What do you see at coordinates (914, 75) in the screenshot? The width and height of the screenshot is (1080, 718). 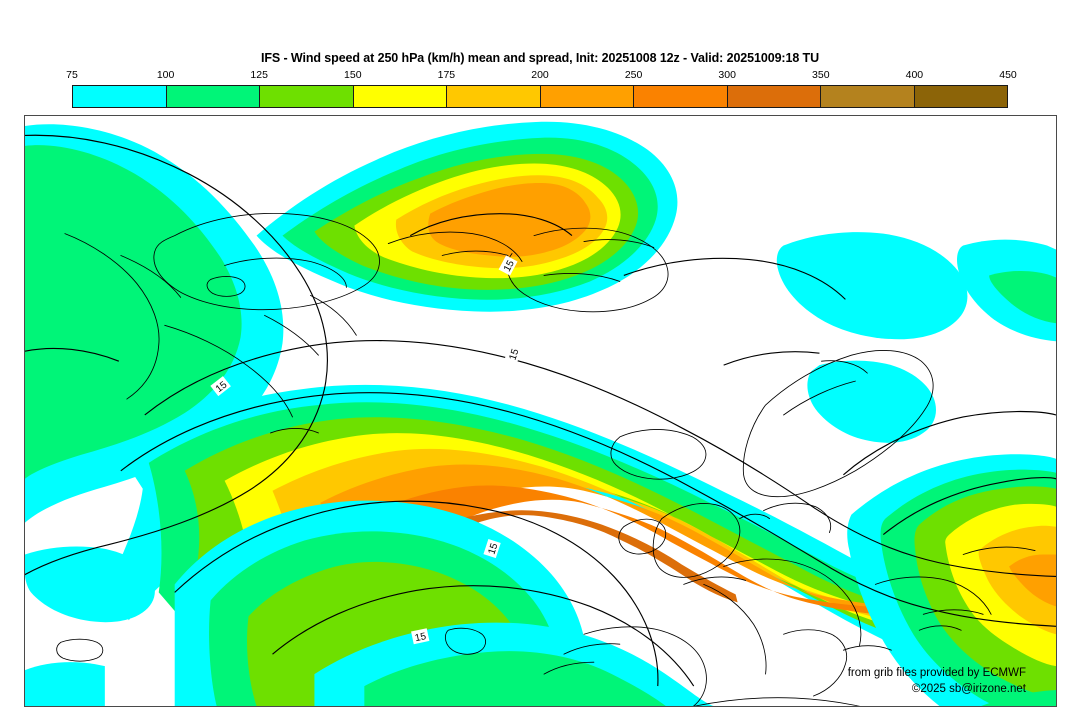 I see `colorbar-tick-400: 400` at bounding box center [914, 75].